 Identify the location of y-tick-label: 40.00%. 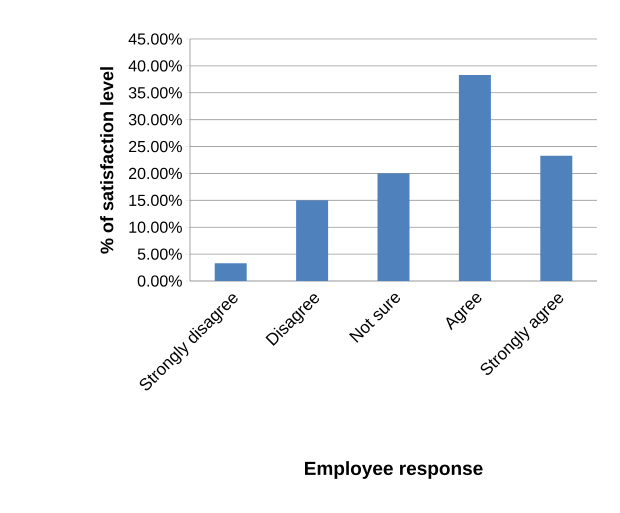
(155, 66).